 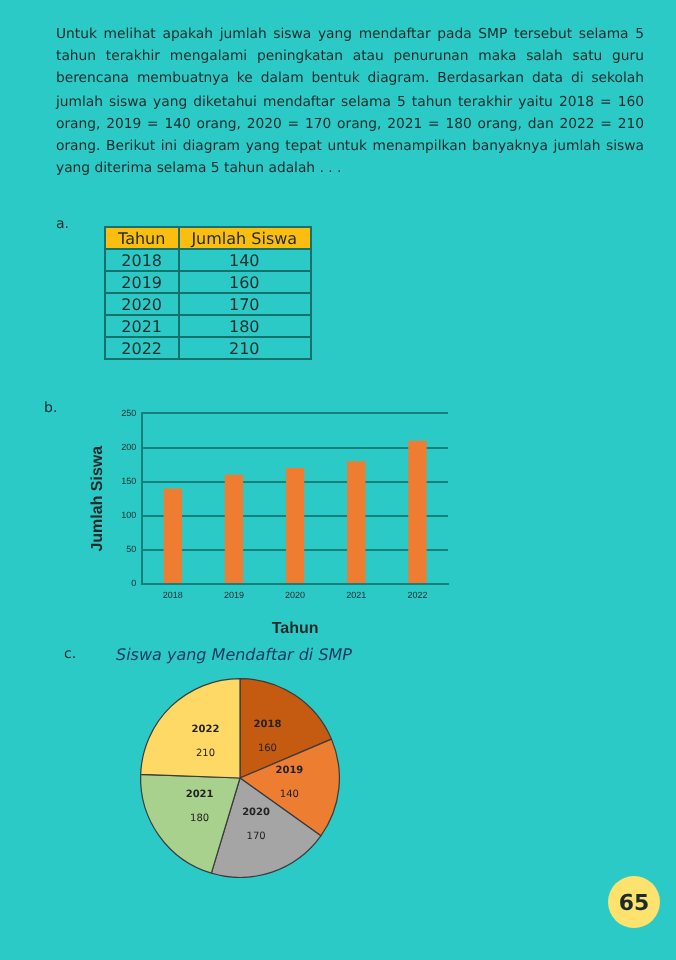 I want to click on chart-title: Siswa yang Mendaftar di SMP, so click(x=234, y=655).